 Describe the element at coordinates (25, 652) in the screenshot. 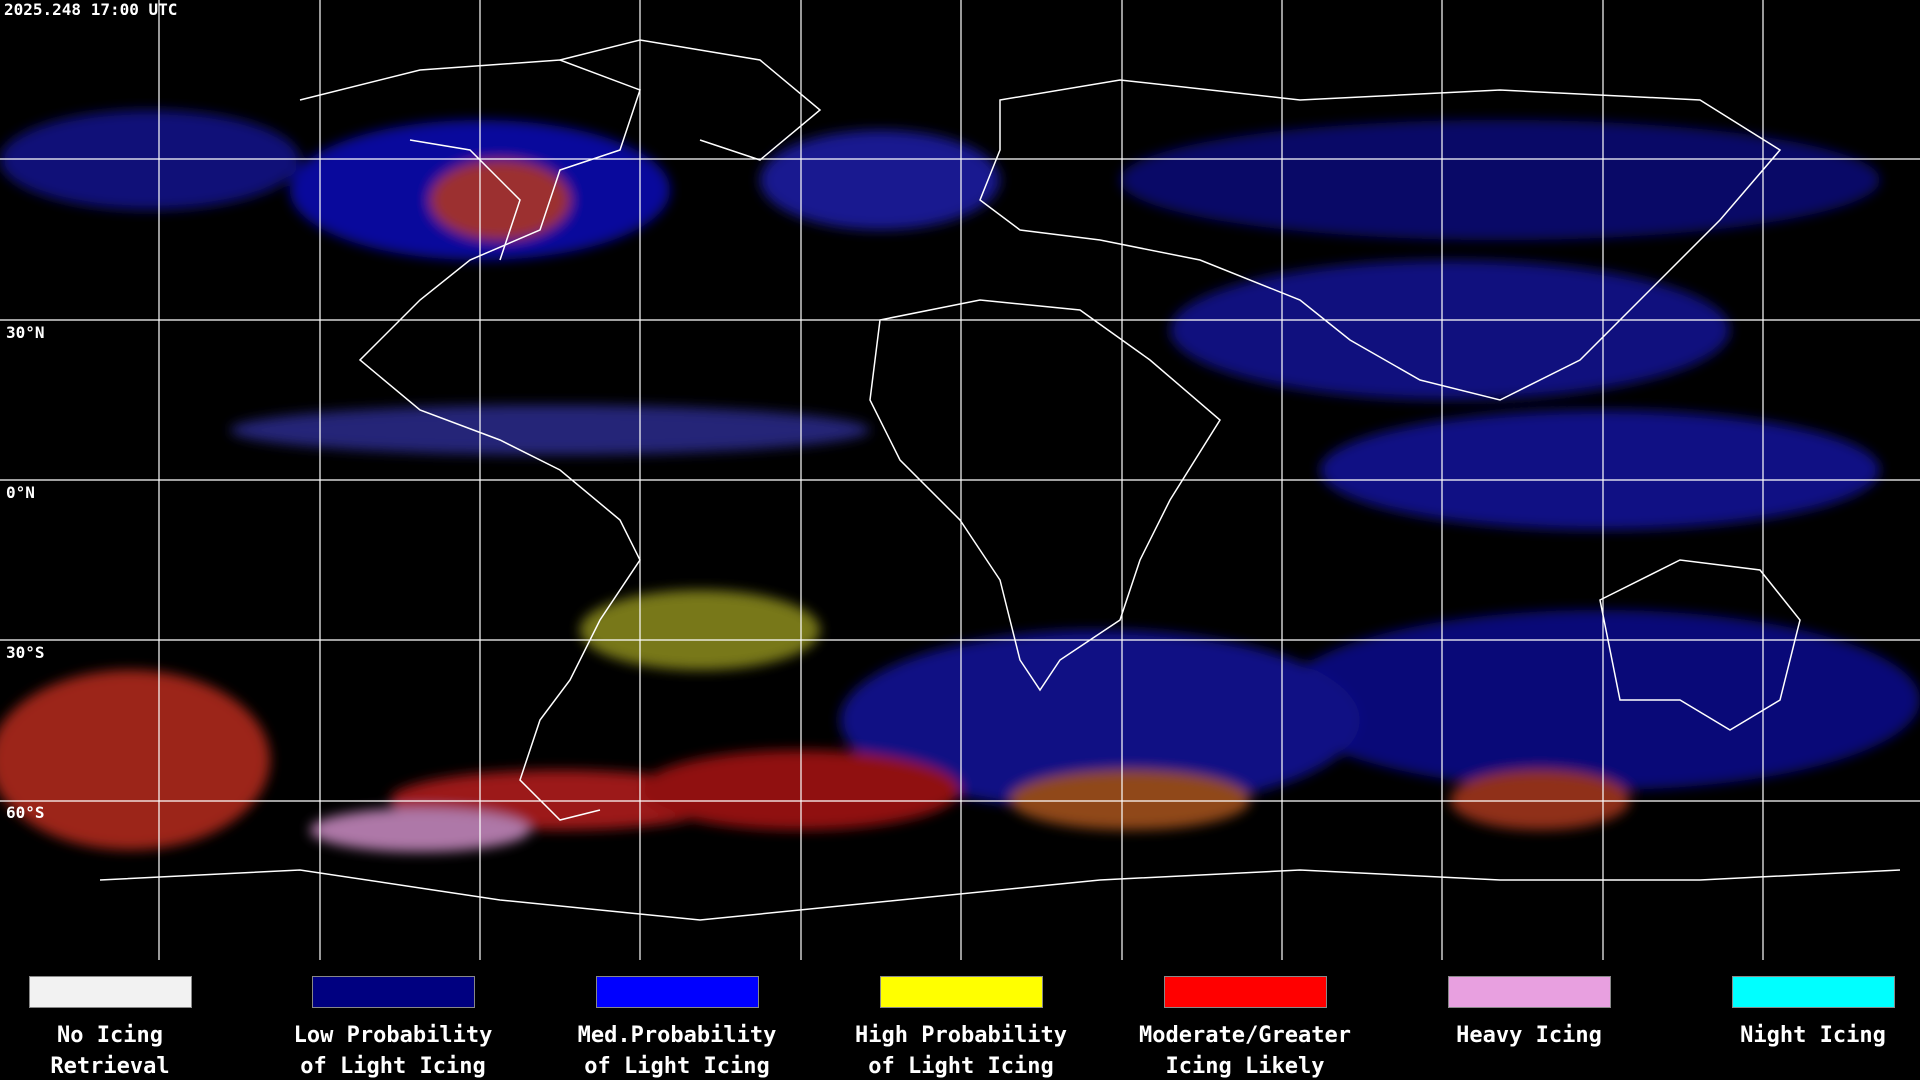

I see `latitude-label: 30°S` at that location.